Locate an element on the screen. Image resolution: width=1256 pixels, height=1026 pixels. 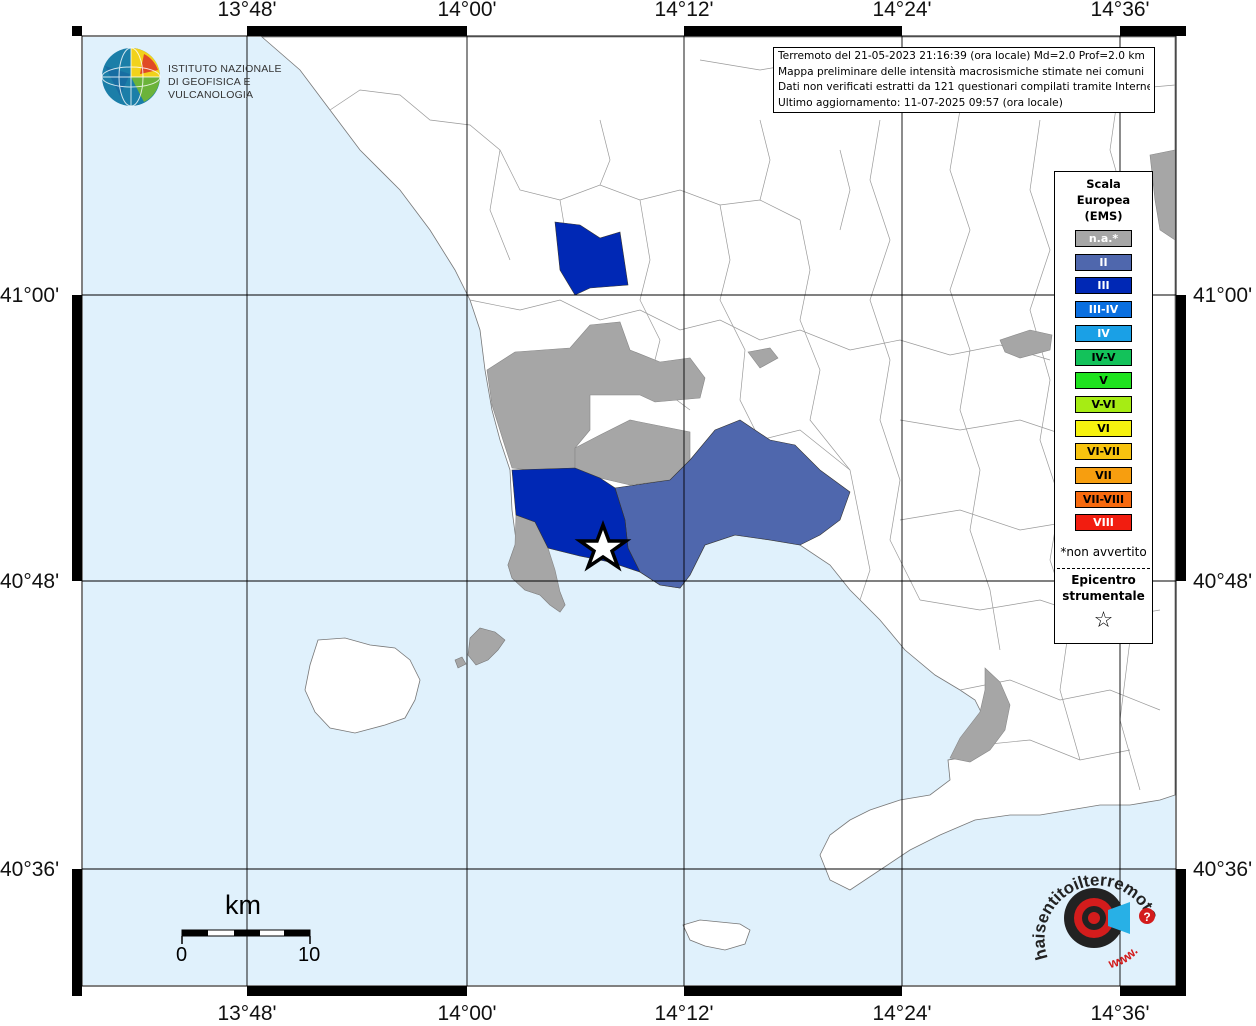
hsit-text-www: www. is located at coordinates (1123, 958).